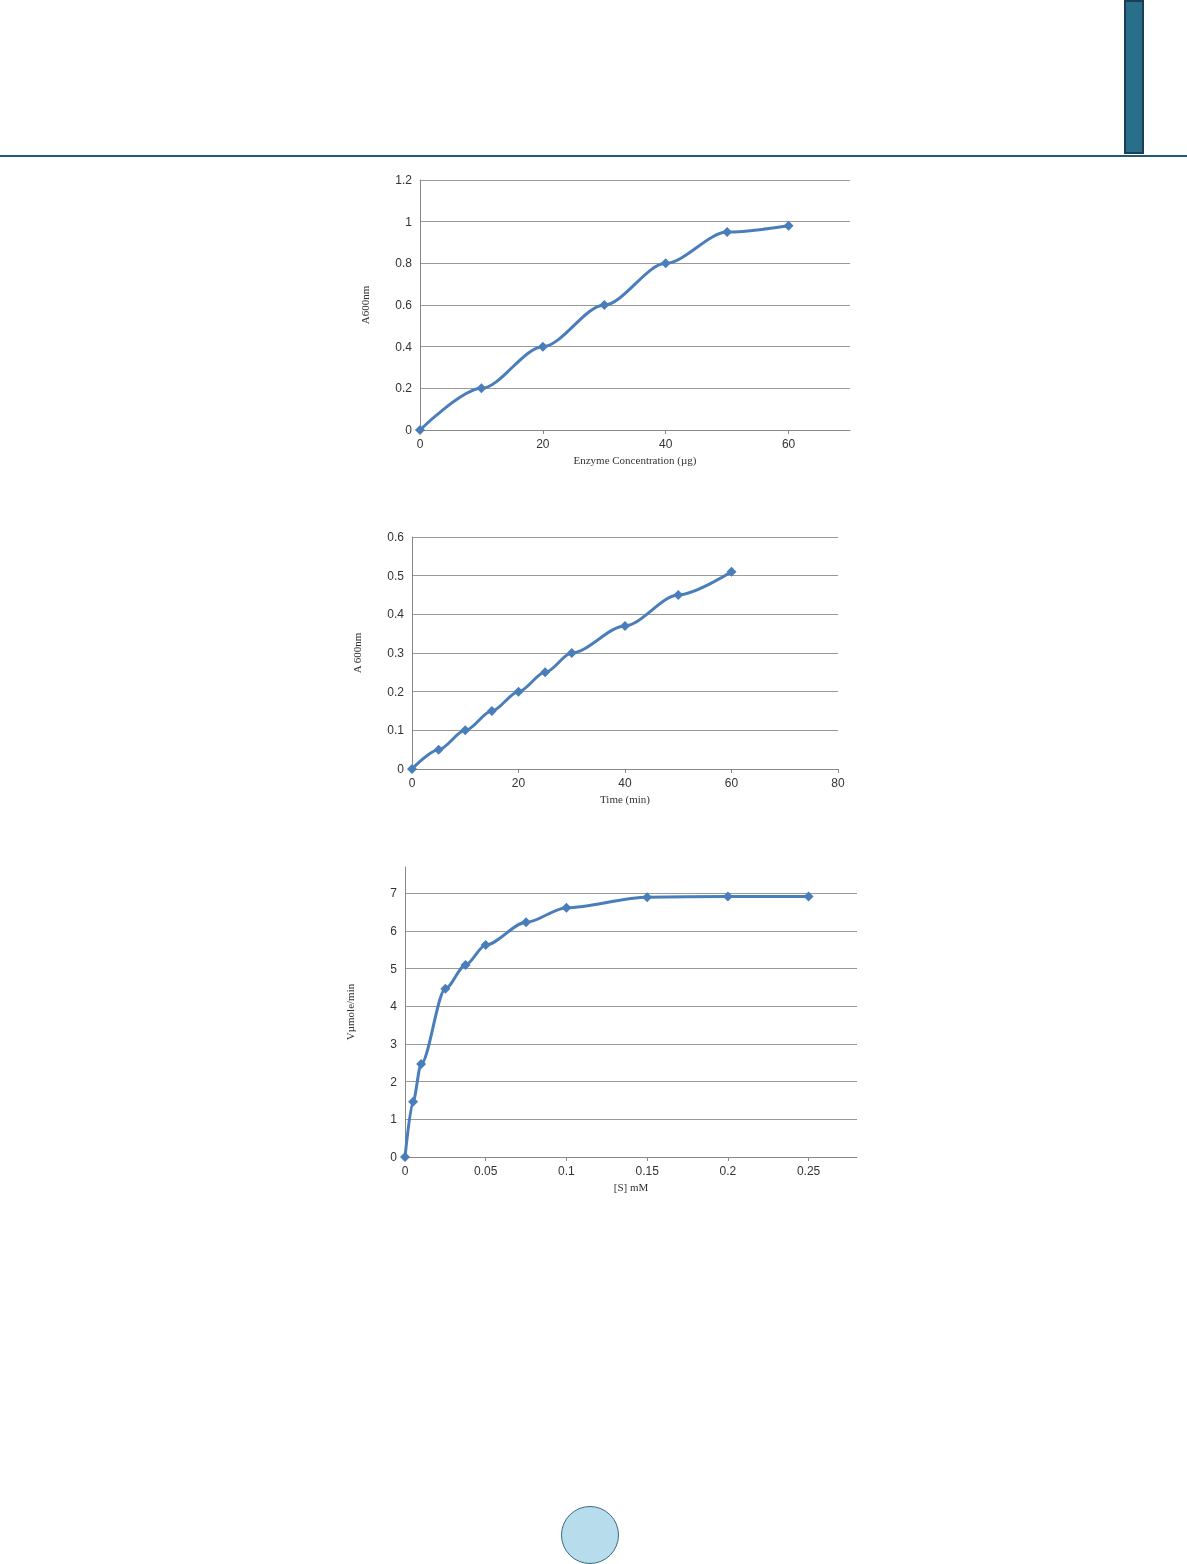 This screenshot has height=1564, width=1187. I want to click on x-tick-label: 0, so click(420, 444).